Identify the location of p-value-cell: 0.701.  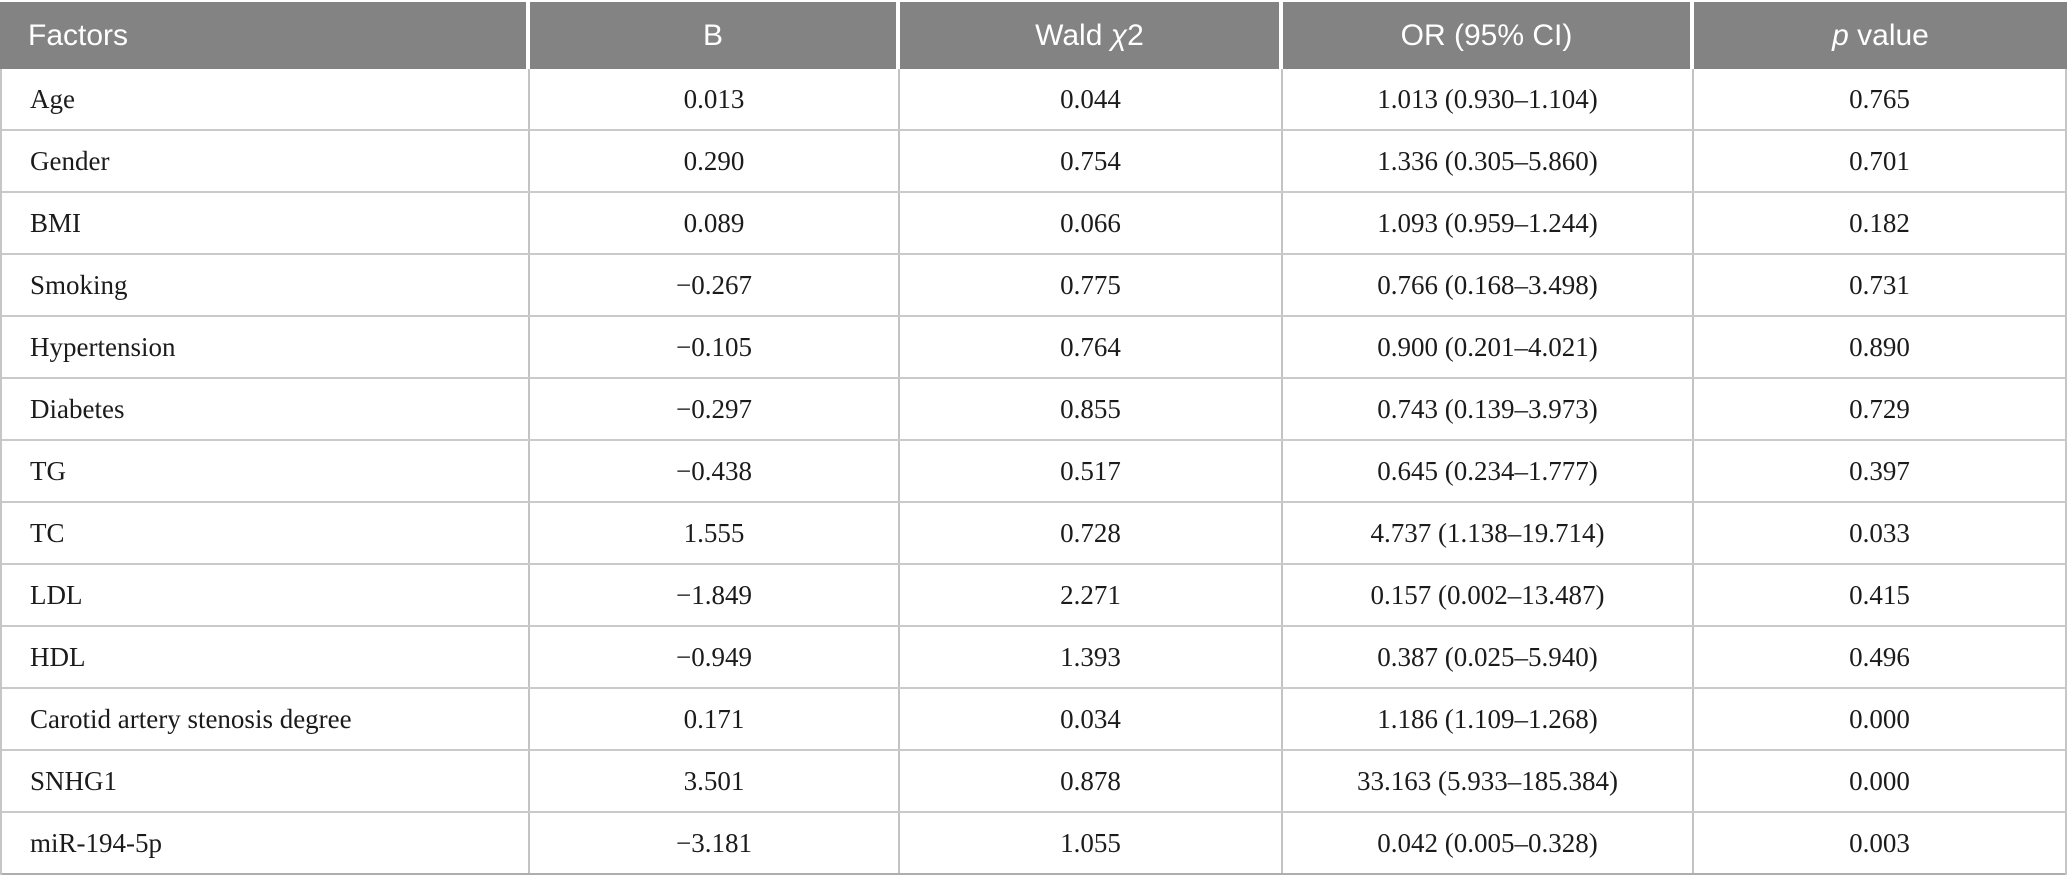
(1879, 160).